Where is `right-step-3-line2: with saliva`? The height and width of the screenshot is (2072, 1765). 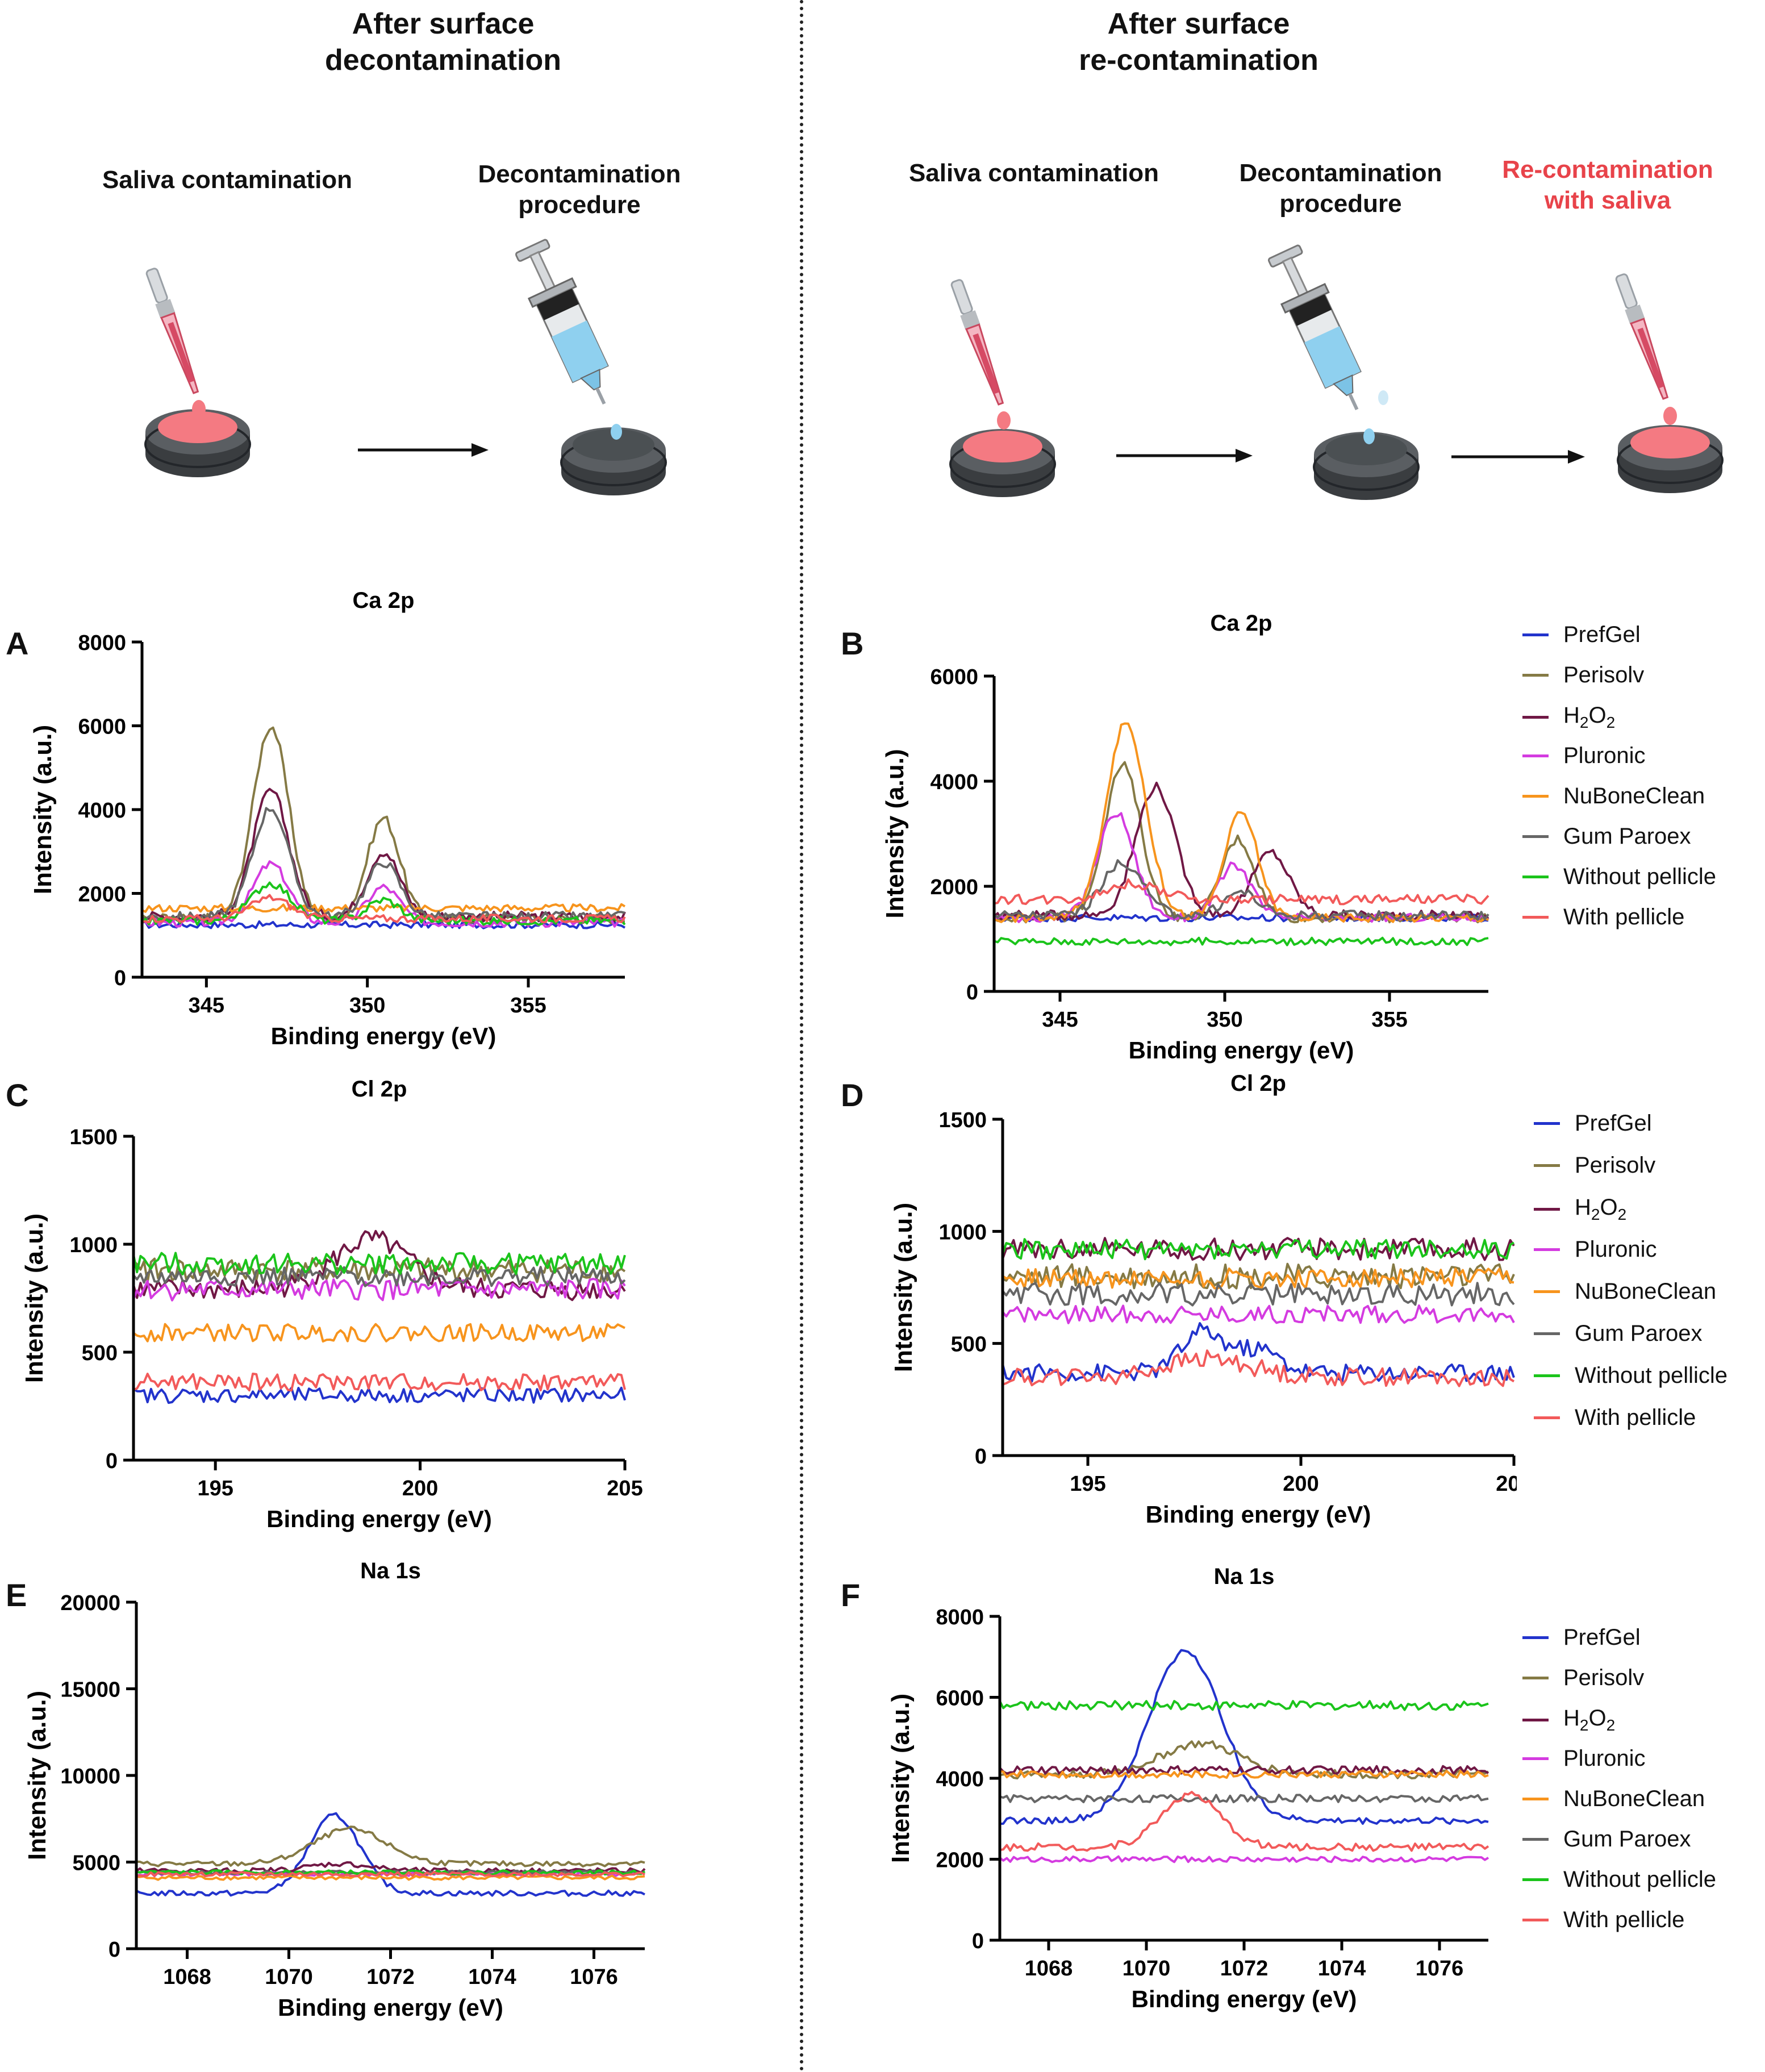
right-step-3-line2: with saliva is located at coordinates (1608, 200).